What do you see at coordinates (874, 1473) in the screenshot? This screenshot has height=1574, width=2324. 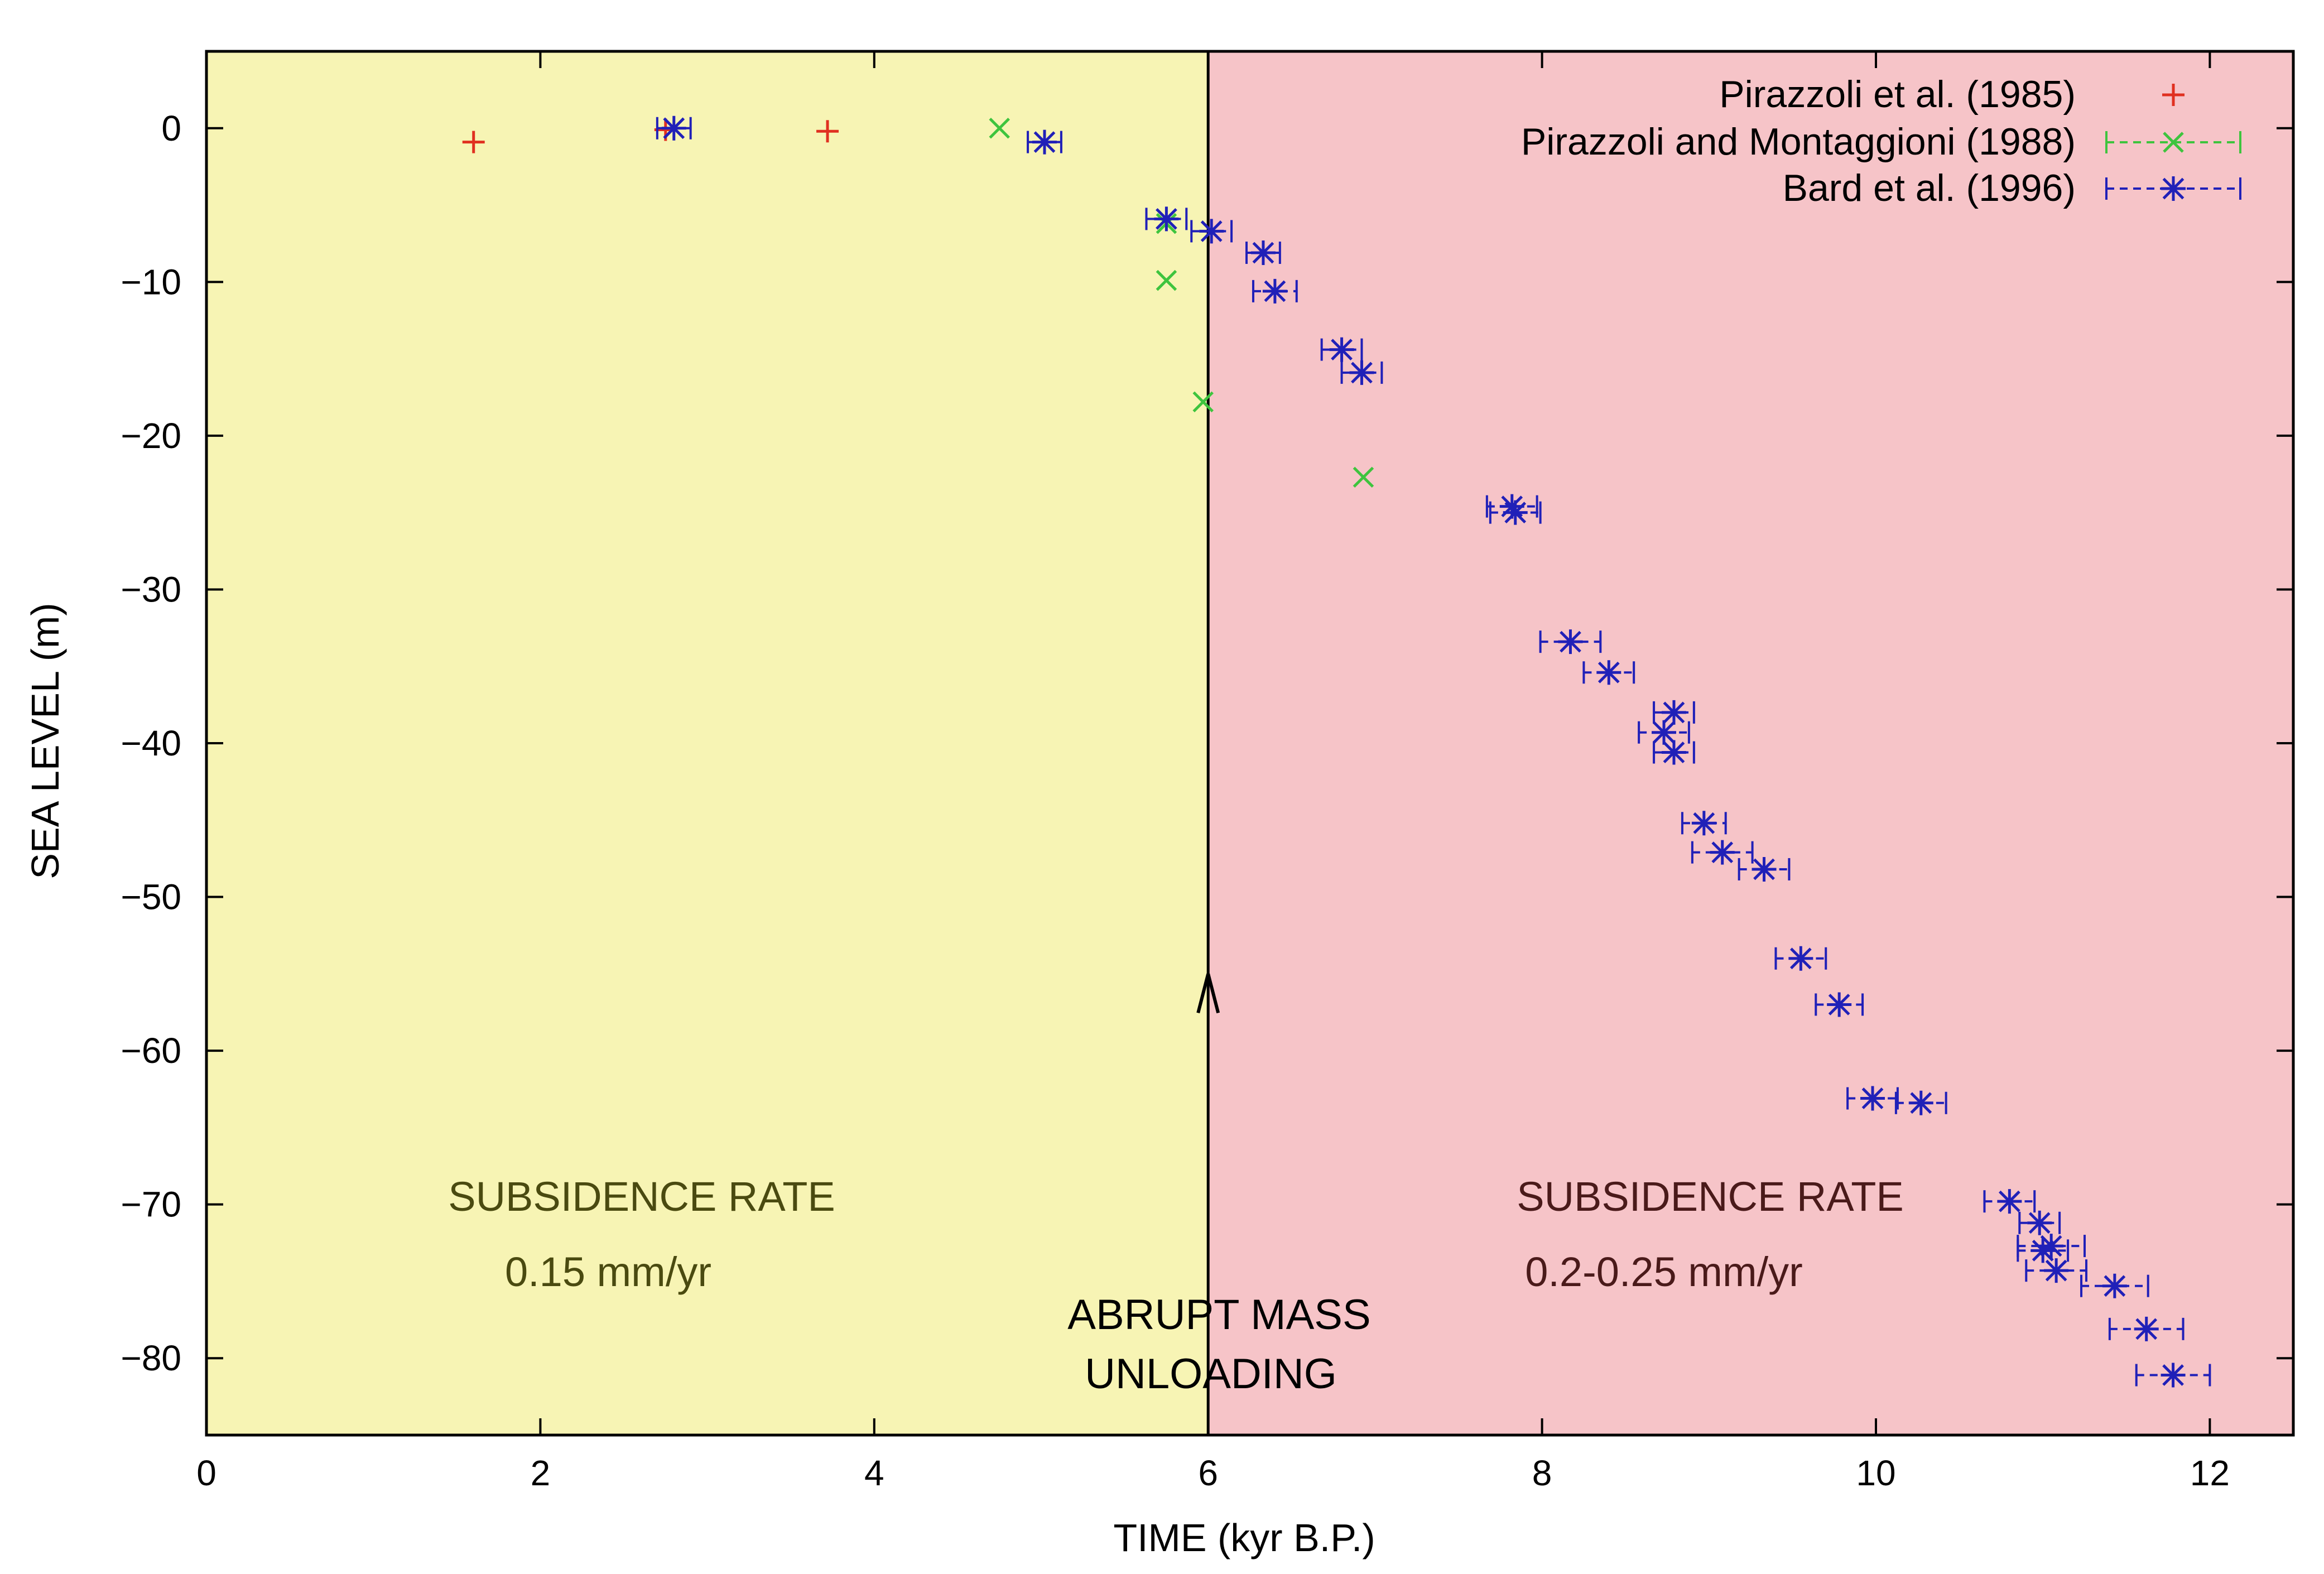 I see `x-tick-label: 4` at bounding box center [874, 1473].